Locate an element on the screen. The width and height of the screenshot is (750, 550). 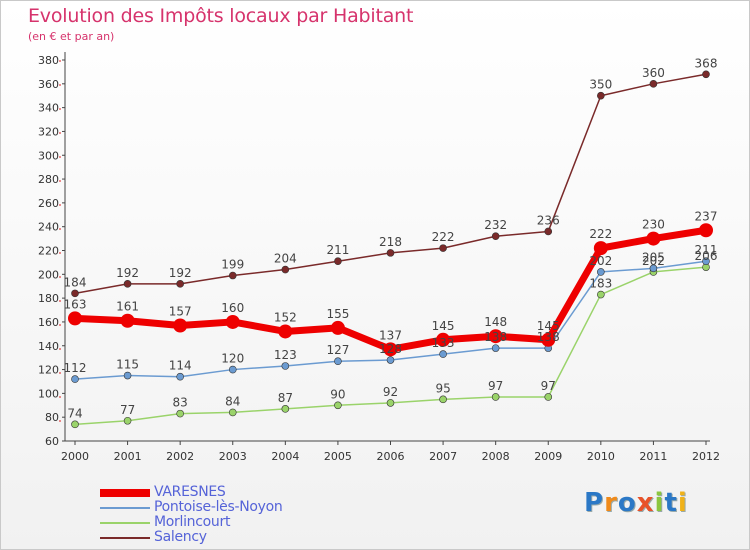
data-label: 95 is located at coordinates (442, 388).